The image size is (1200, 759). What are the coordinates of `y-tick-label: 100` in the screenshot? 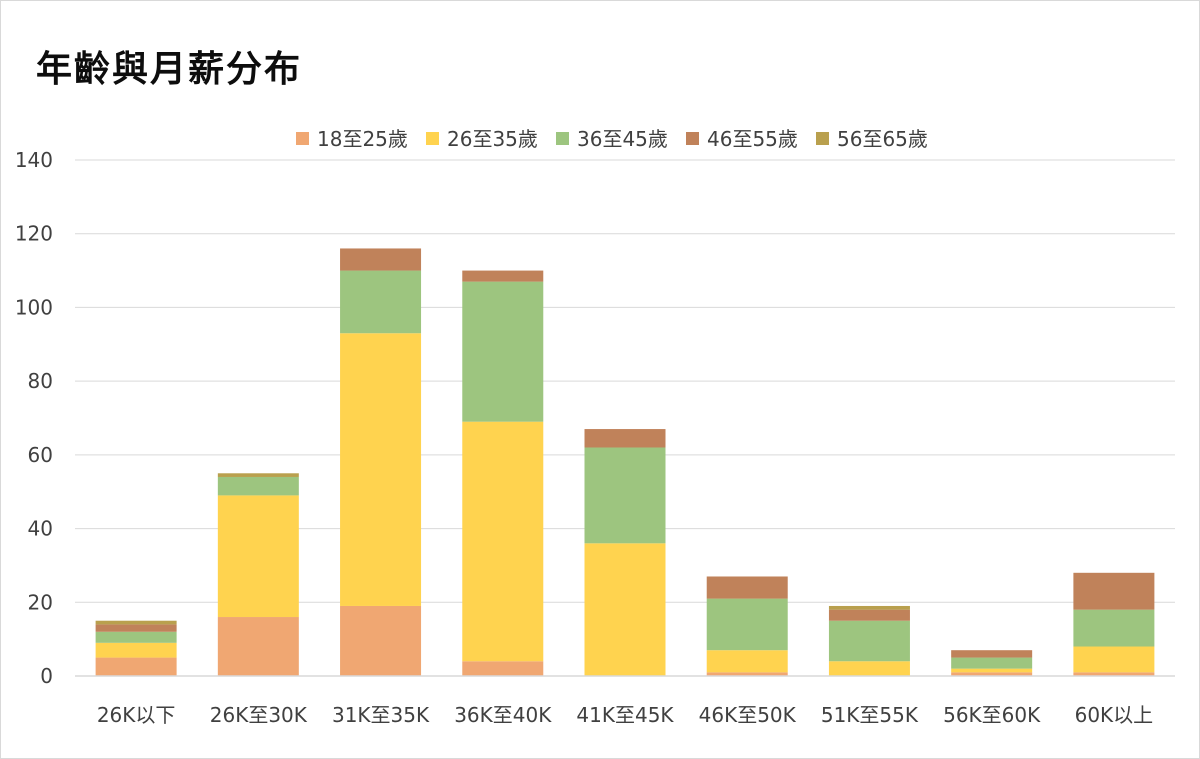 It's located at (34, 307).